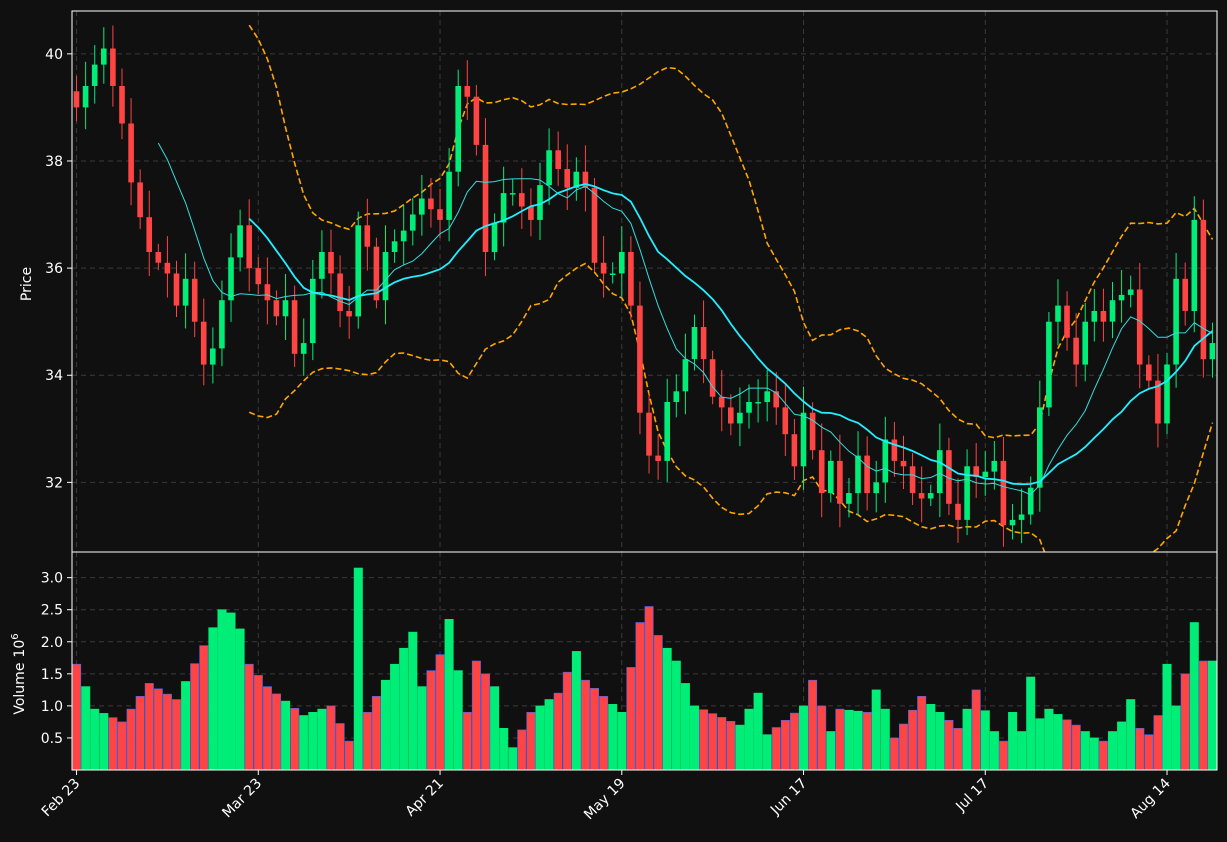 The width and height of the screenshot is (1227, 842). I want to click on price-axis-label: Price, so click(27, 284).